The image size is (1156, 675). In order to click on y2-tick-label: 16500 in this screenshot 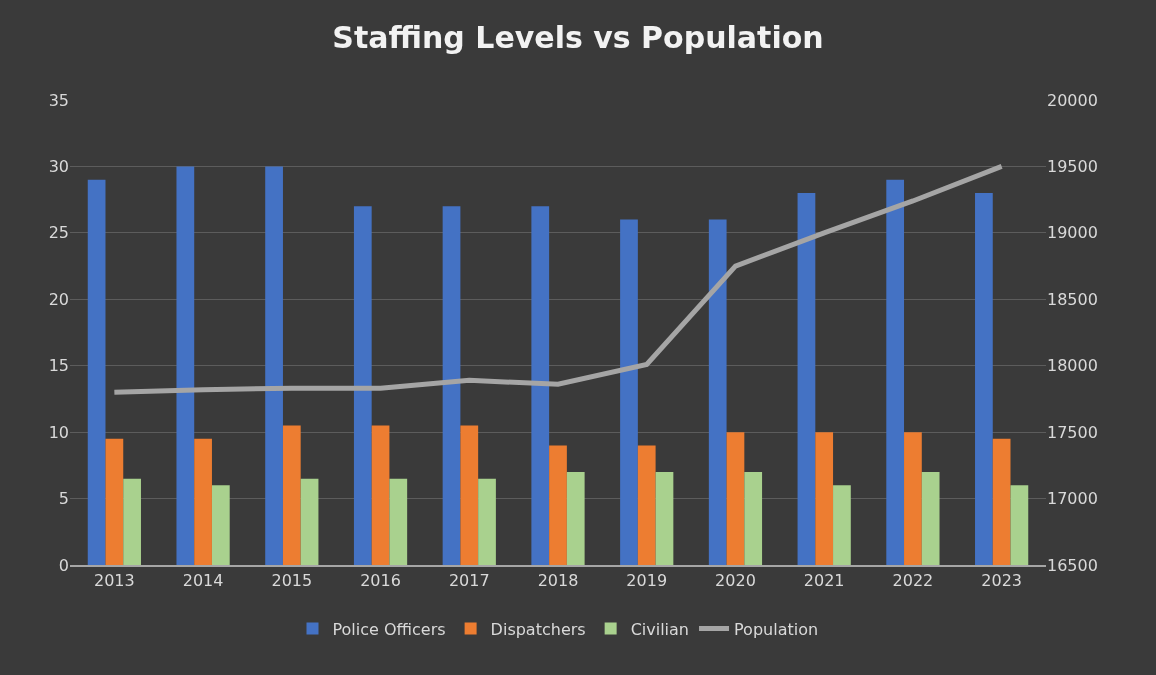, I will do `click(1072, 565)`.